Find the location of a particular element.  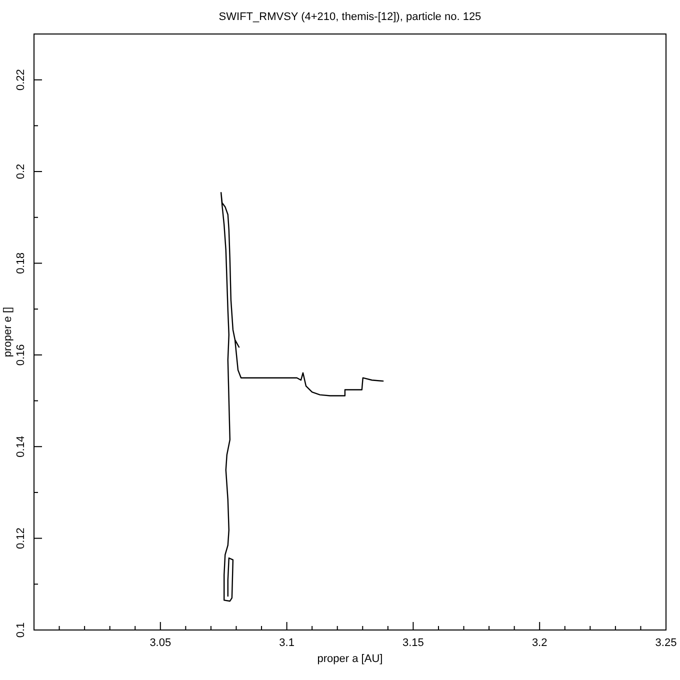

y-tick-label: 0.1 is located at coordinates (21, 630).